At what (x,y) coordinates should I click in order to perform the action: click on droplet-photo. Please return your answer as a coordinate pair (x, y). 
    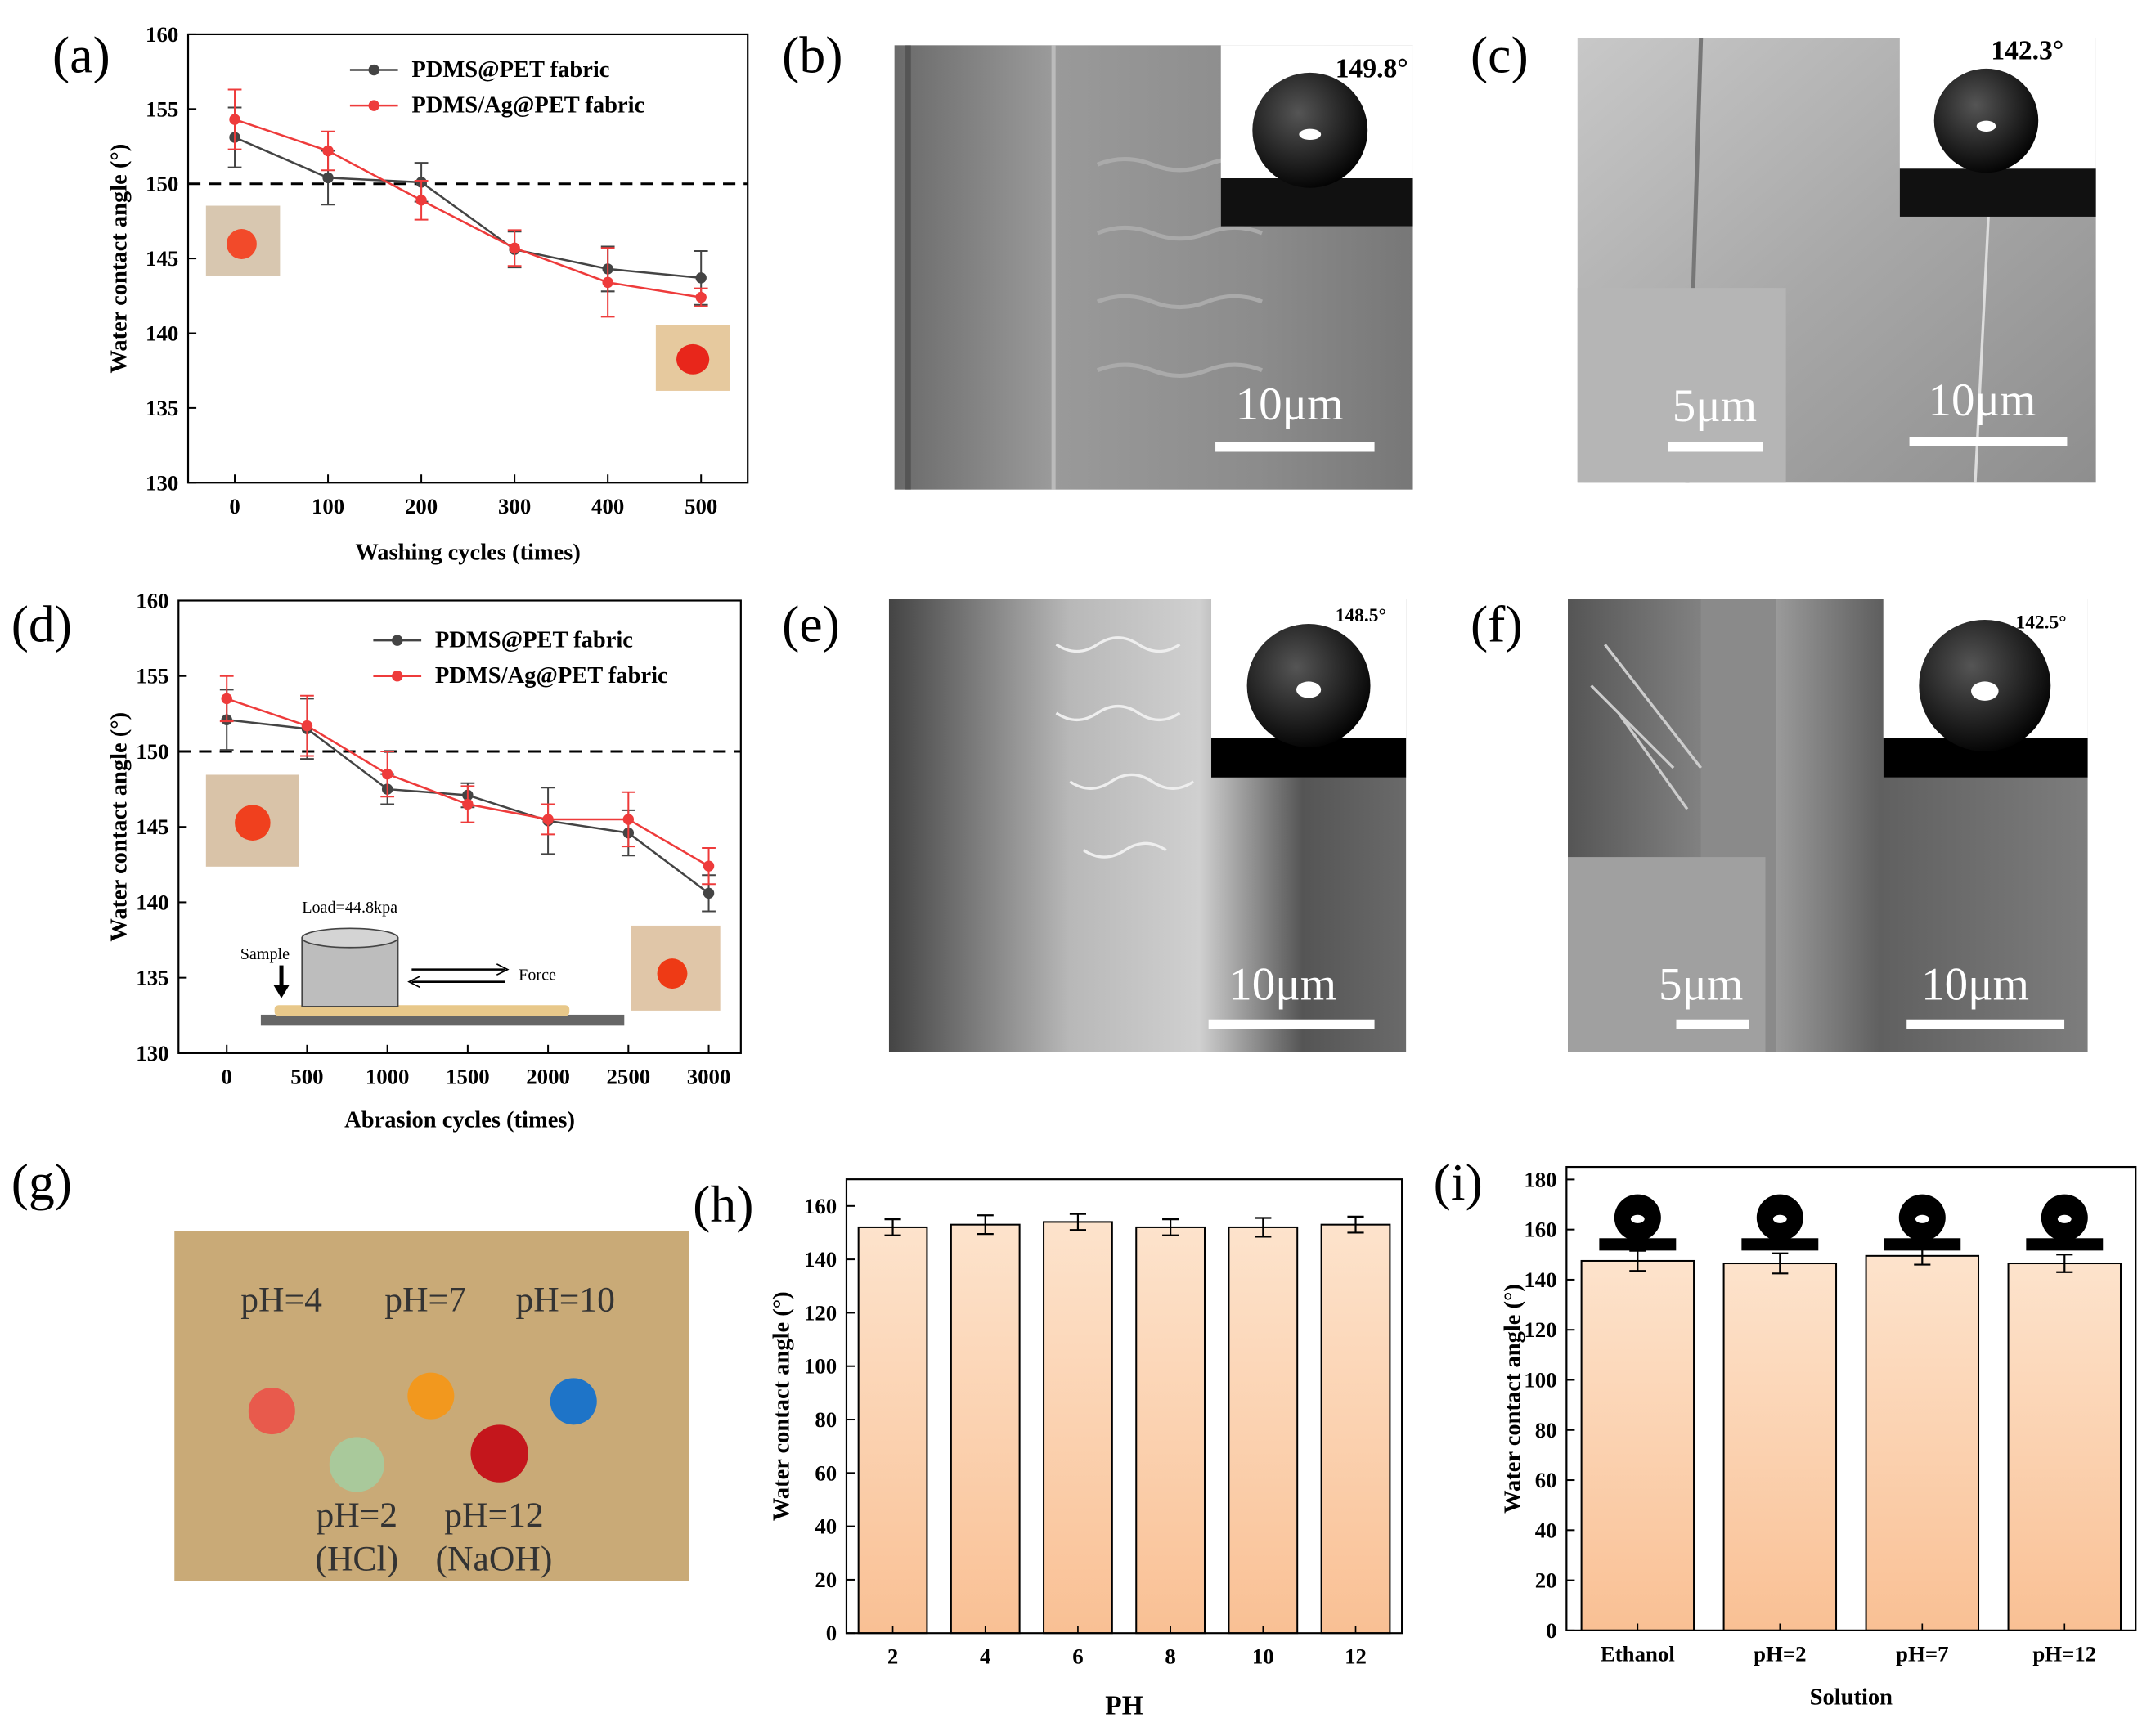
    Looking at the image, I should click on (467, 608).